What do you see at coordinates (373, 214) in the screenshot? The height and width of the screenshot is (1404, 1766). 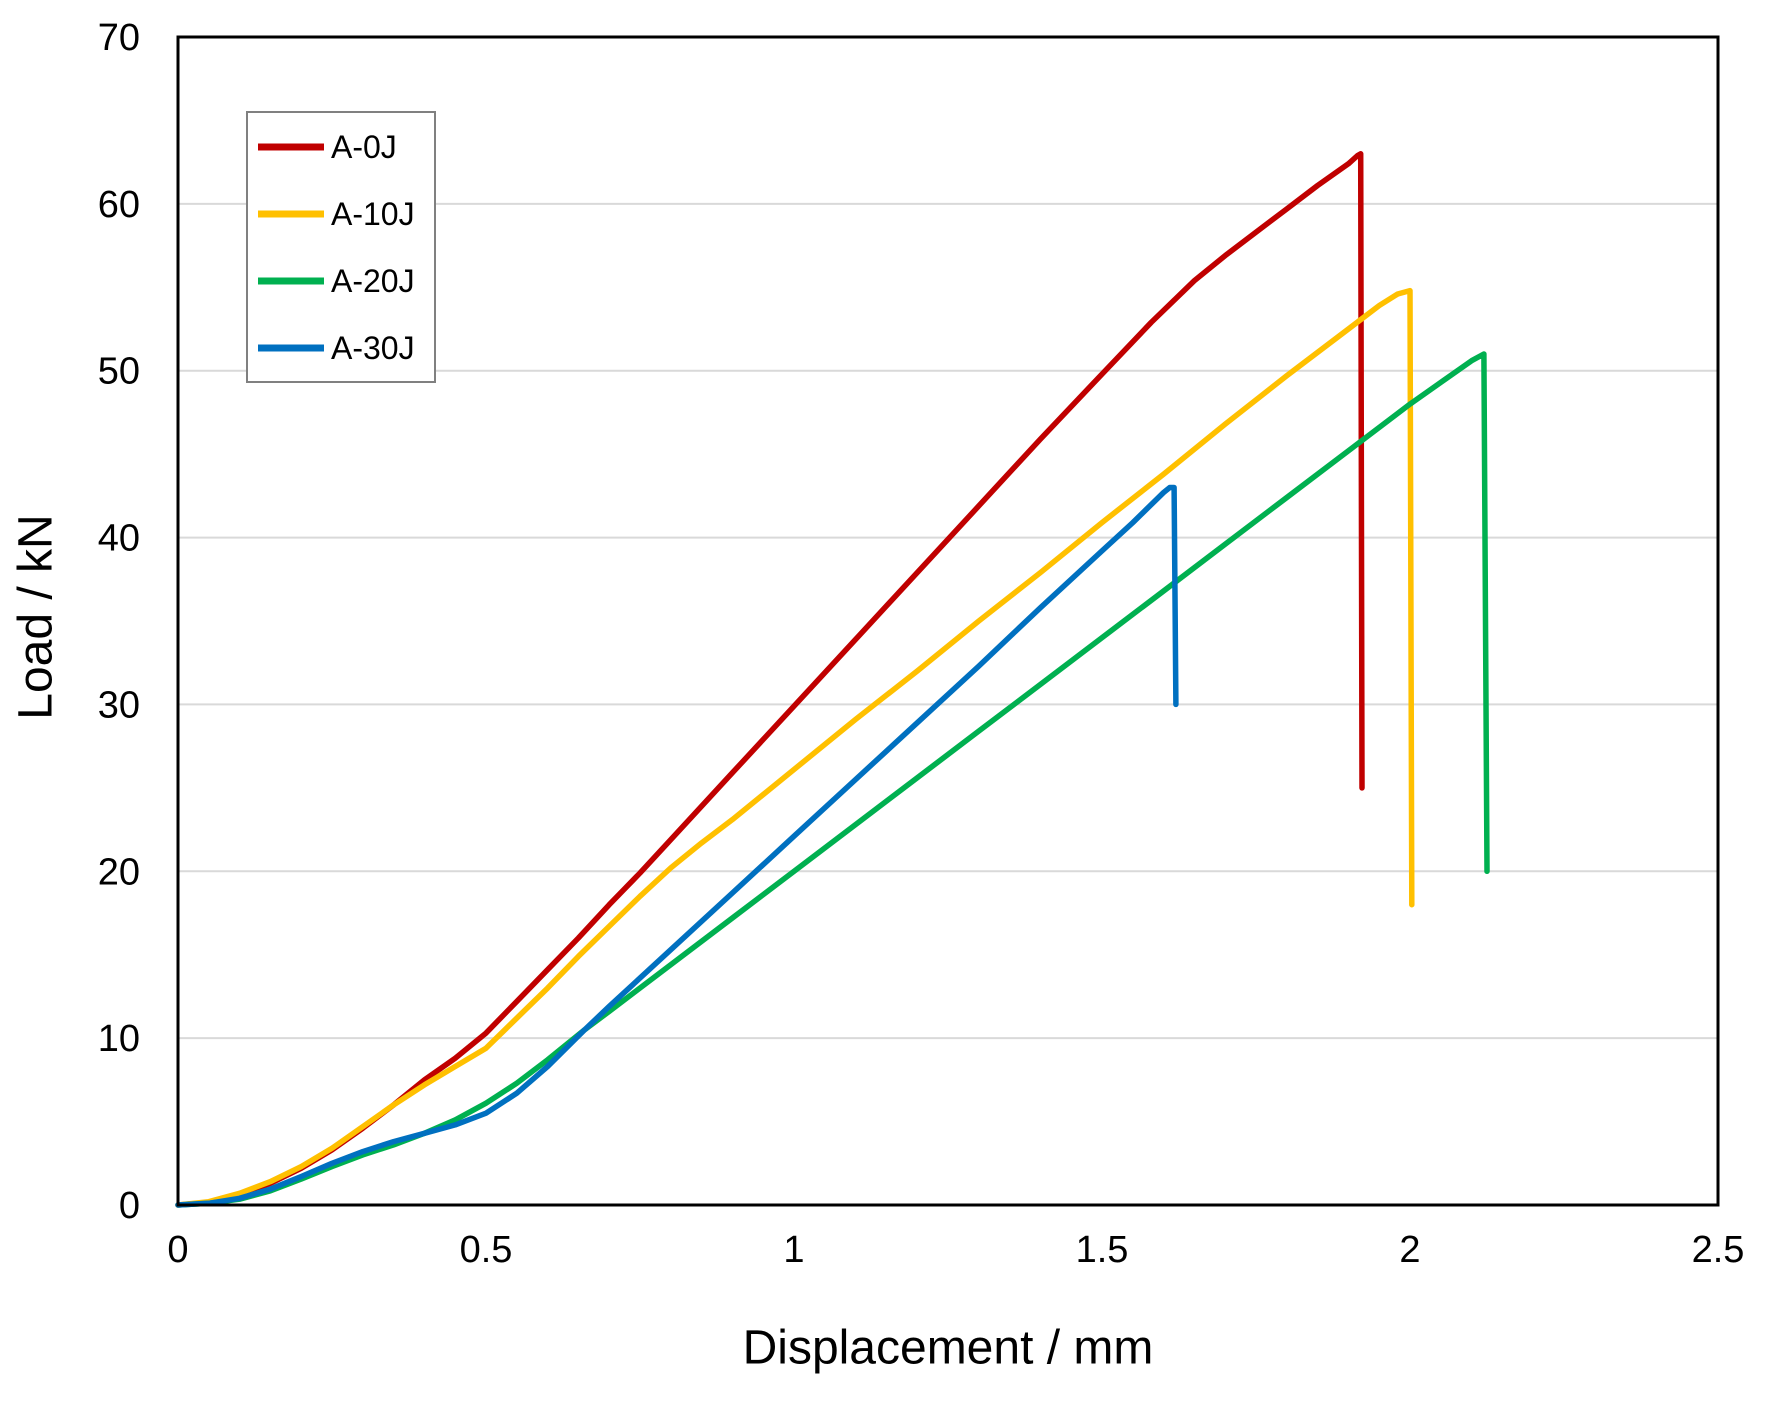 I see `legend-label-A-10J: A-10J` at bounding box center [373, 214].